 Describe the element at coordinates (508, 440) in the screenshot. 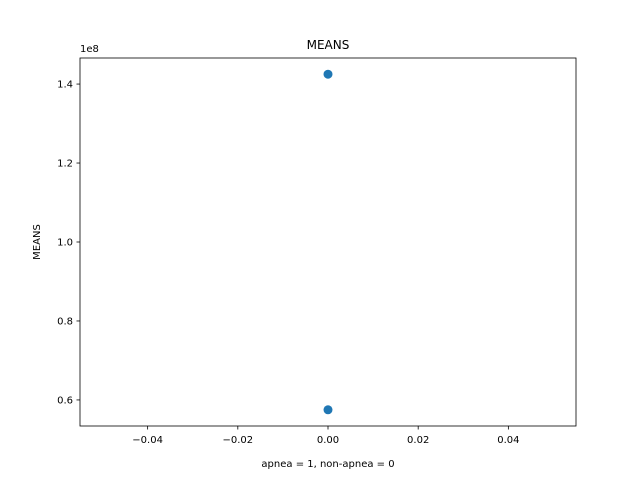

I see `x-tick-label: 0.04` at that location.